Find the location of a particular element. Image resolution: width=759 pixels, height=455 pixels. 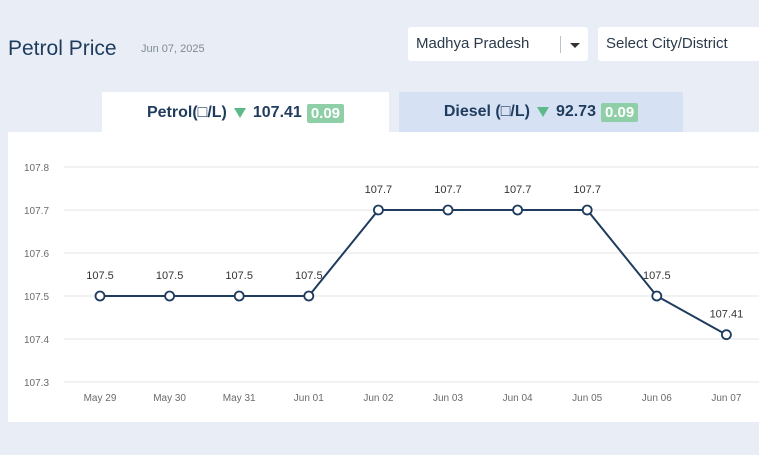

tab-petrol: Petrol(□/L) 107.41 0.09 is located at coordinates (245, 113).